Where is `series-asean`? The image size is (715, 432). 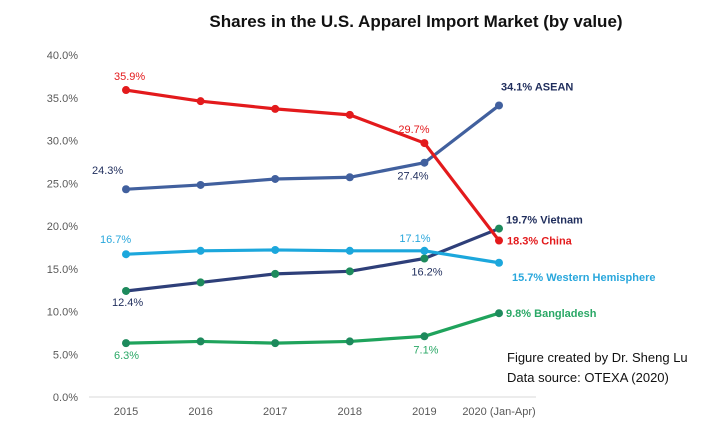 series-asean is located at coordinates (312, 147).